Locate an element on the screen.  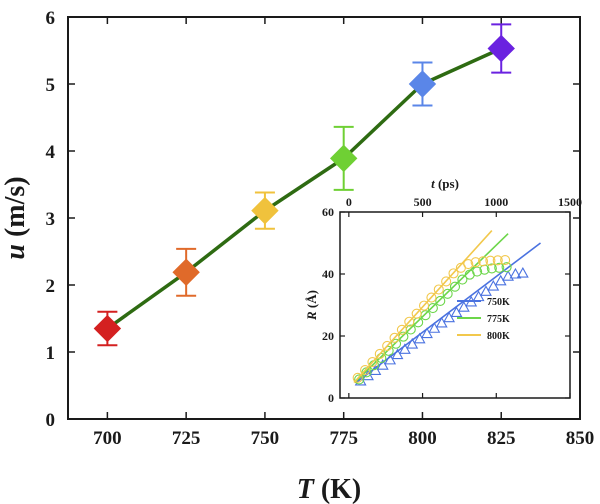
inset-x-tick-label: 500 is located at coordinates (423, 202).